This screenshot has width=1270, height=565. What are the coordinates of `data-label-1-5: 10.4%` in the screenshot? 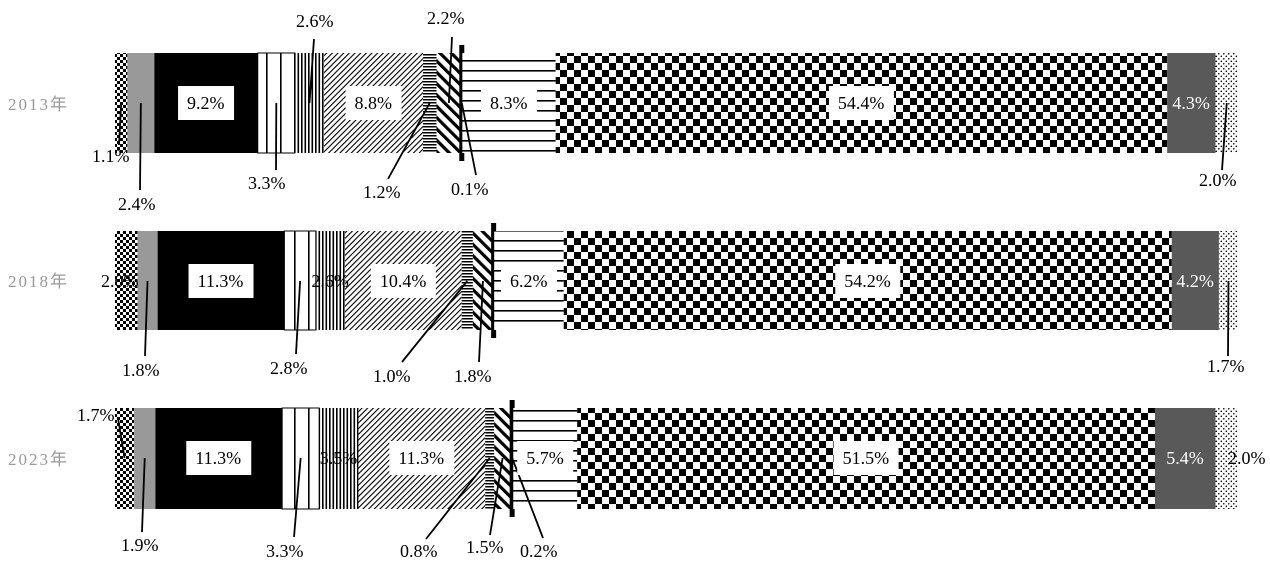 It's located at (403, 281).